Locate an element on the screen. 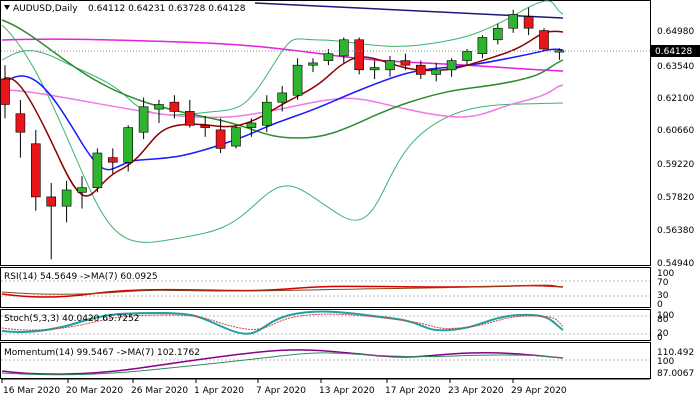 The height and width of the screenshot is (400, 700). rsi-tick: 100 is located at coordinates (665, 274).